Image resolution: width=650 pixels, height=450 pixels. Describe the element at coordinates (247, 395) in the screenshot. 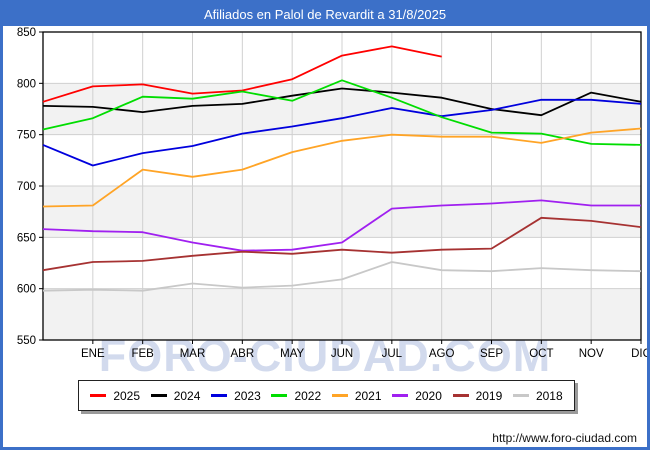

I see `legend-label-2023: 2023` at that location.